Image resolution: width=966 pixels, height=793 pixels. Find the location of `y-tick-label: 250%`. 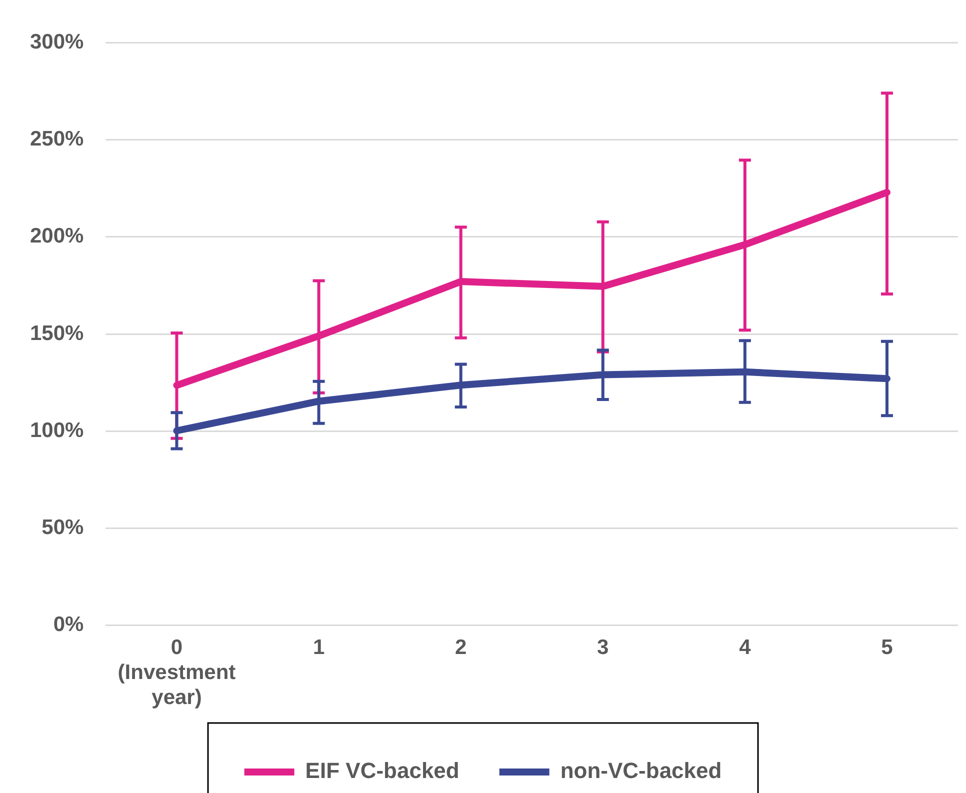

y-tick-label: 250% is located at coordinates (57, 139).